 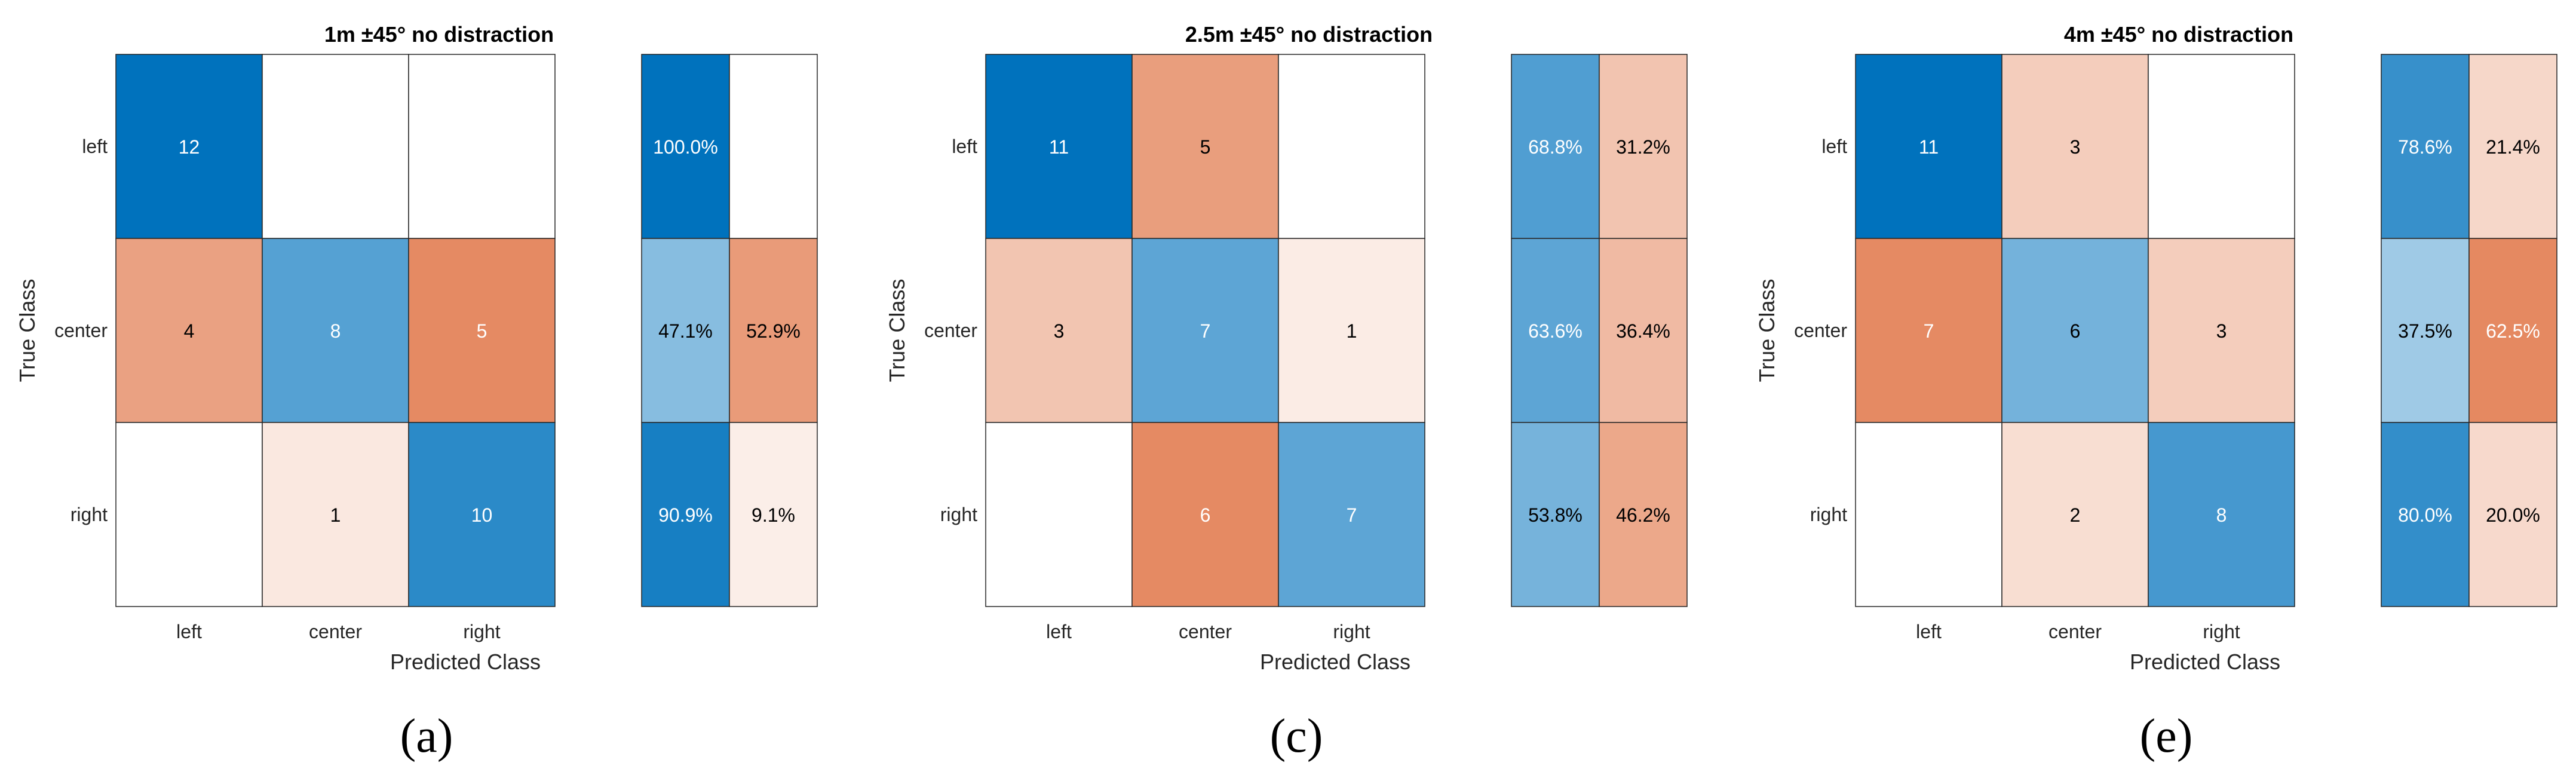 What do you see at coordinates (686, 147) in the screenshot?
I see `summary-cell-value: 100.0%` at bounding box center [686, 147].